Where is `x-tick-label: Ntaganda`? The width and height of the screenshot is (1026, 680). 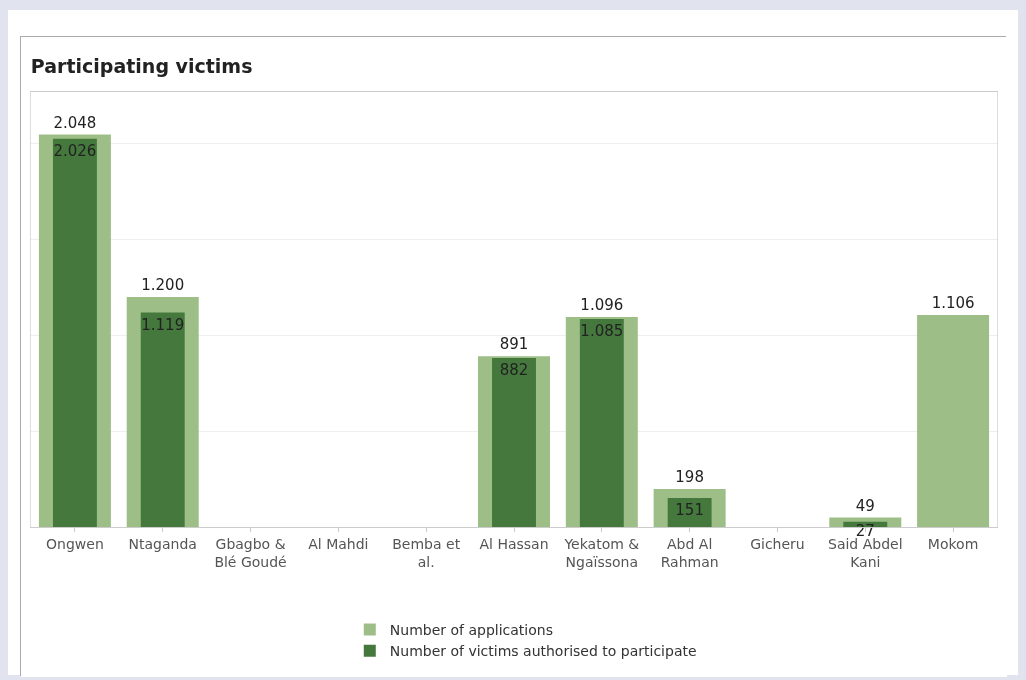
x-tick-label: Ntaganda is located at coordinates (162, 543).